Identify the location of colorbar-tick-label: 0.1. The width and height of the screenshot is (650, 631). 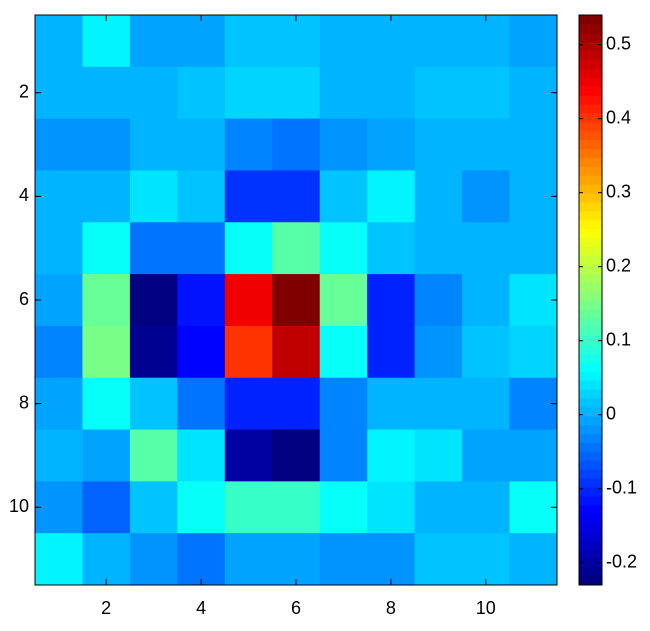
(618, 339).